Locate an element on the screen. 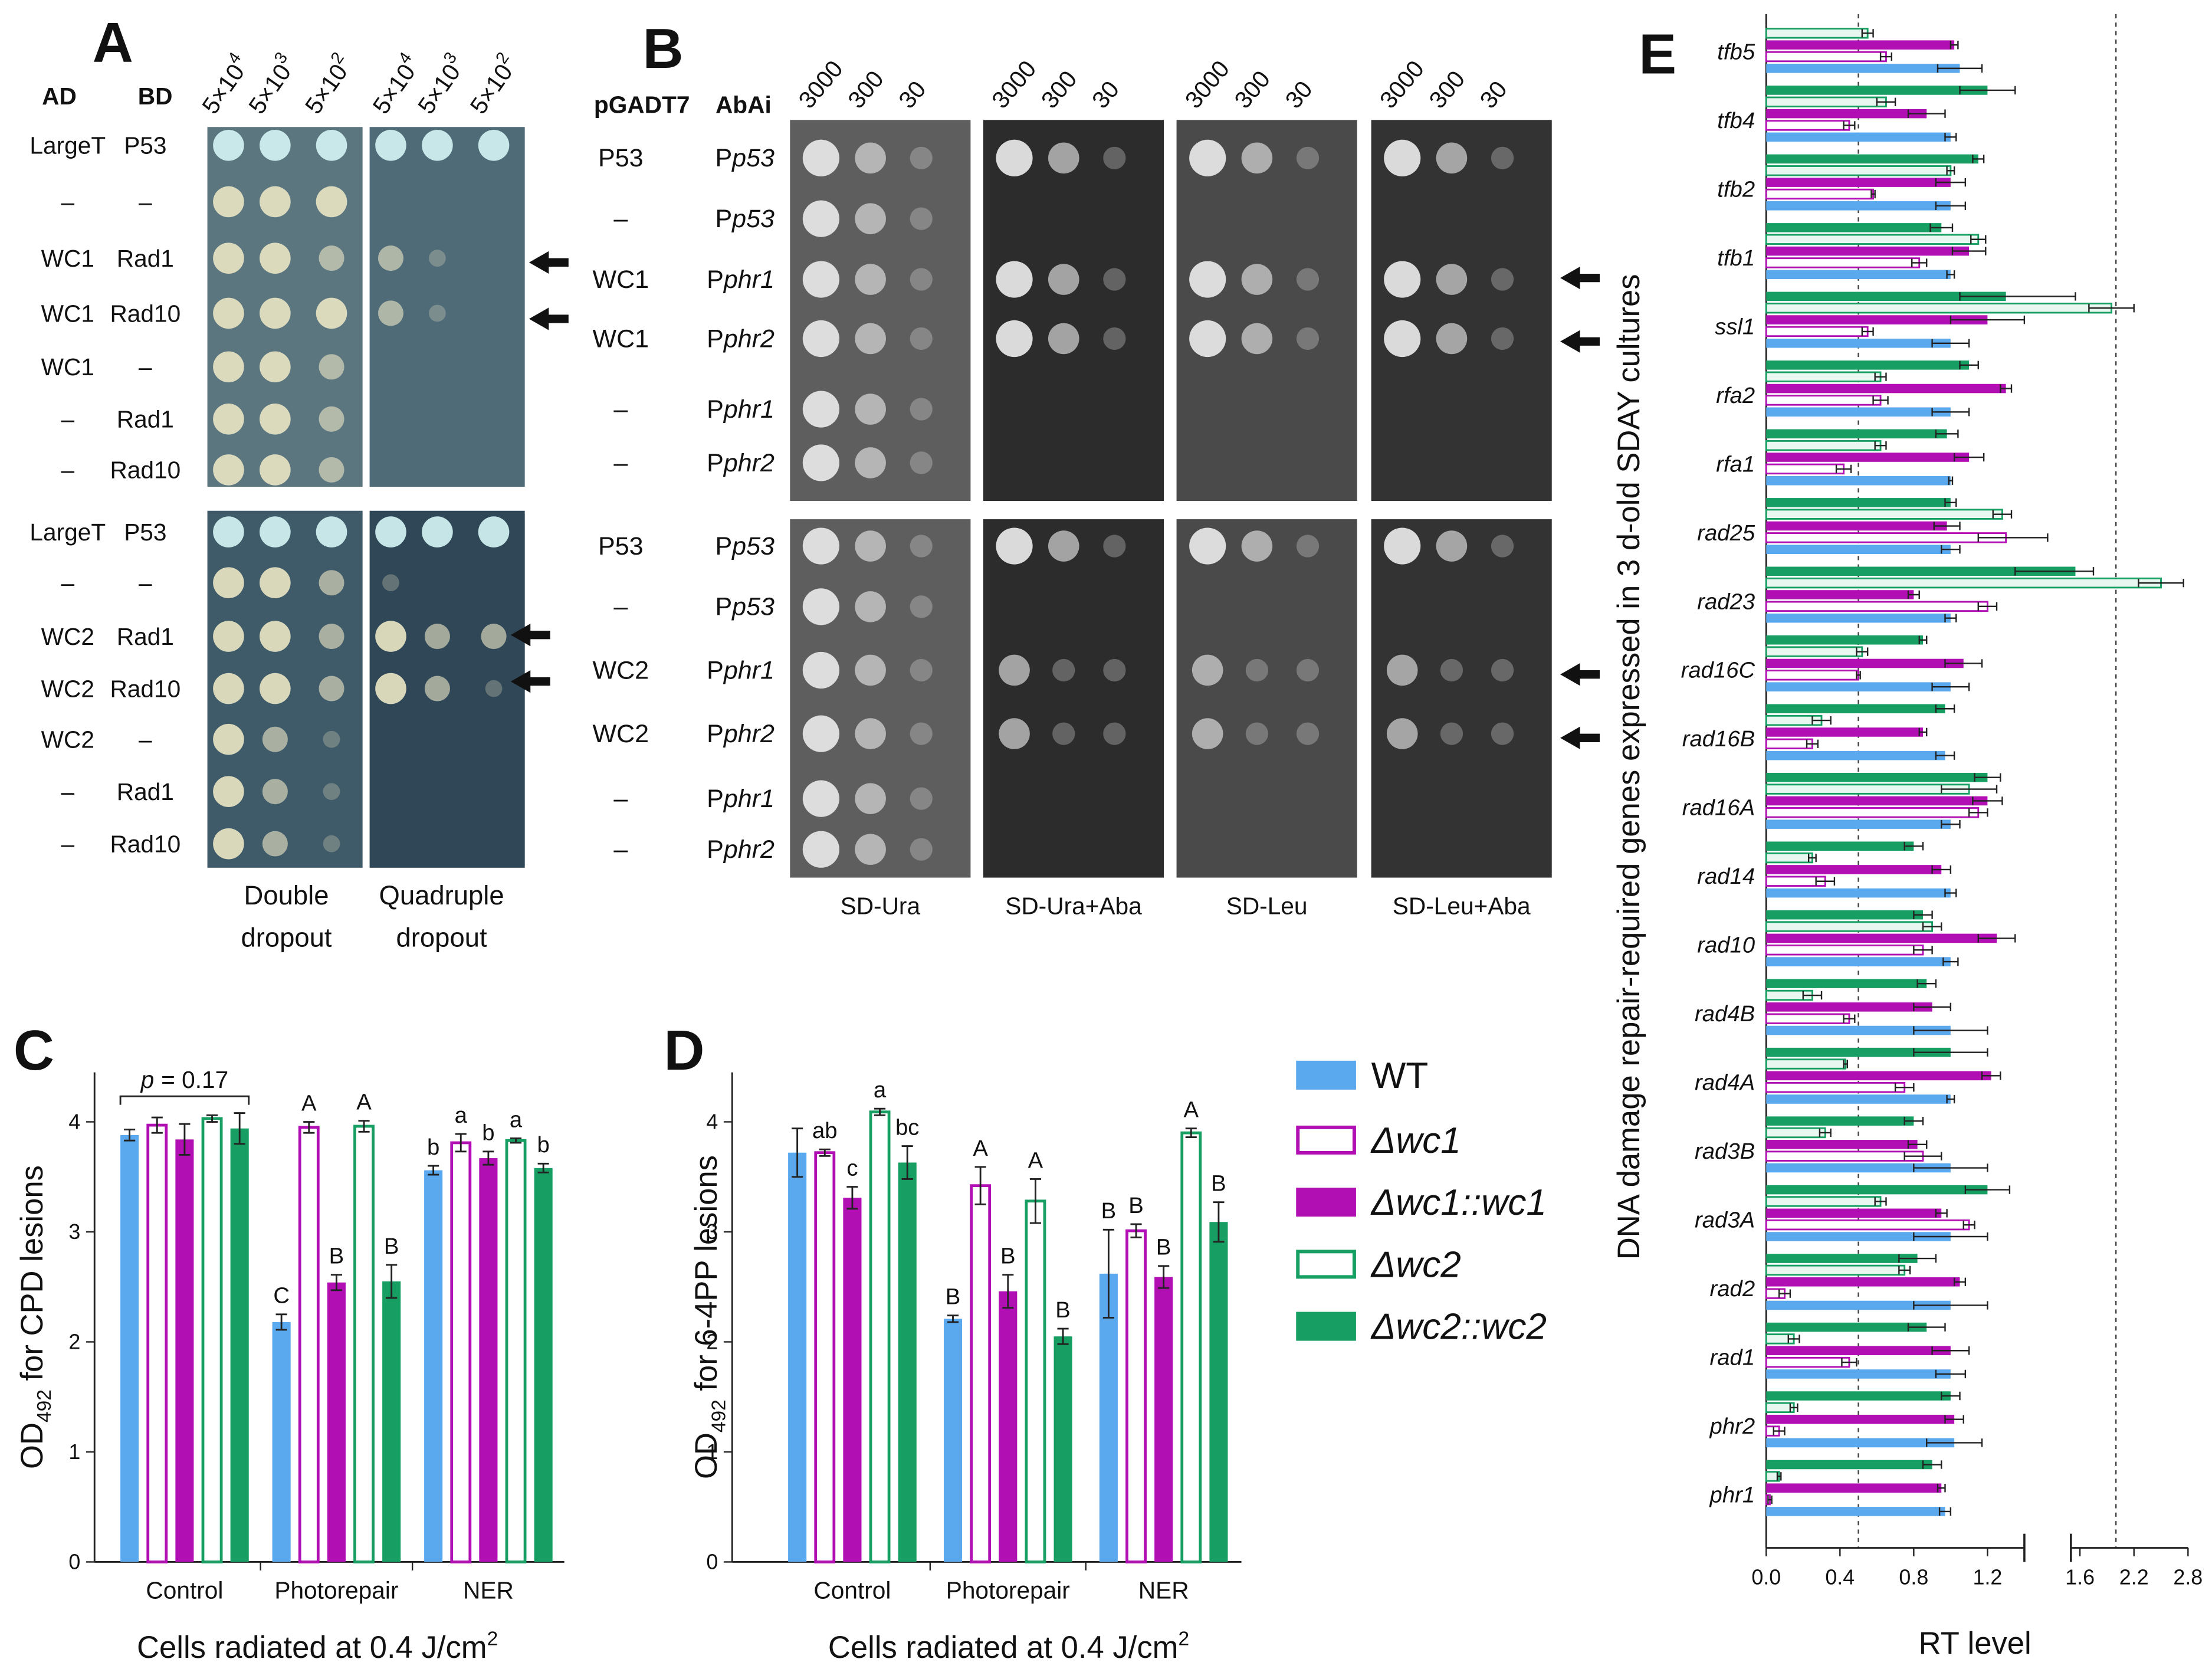 Image resolution: width=2212 pixels, height=1672 pixels. media-label: Quadruple is located at coordinates (441, 895).